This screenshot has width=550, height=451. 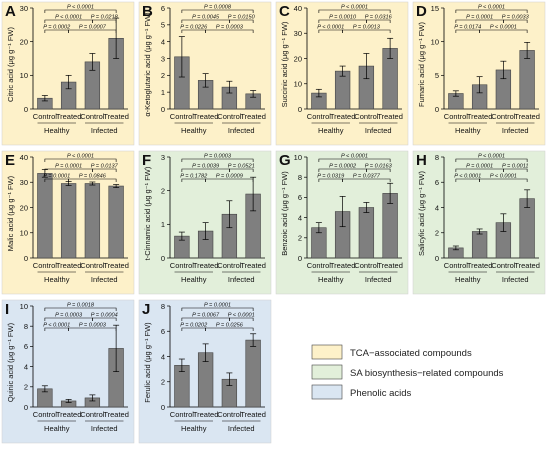 I want to click on significance-label: P = 0.0256, so click(x=230, y=326).